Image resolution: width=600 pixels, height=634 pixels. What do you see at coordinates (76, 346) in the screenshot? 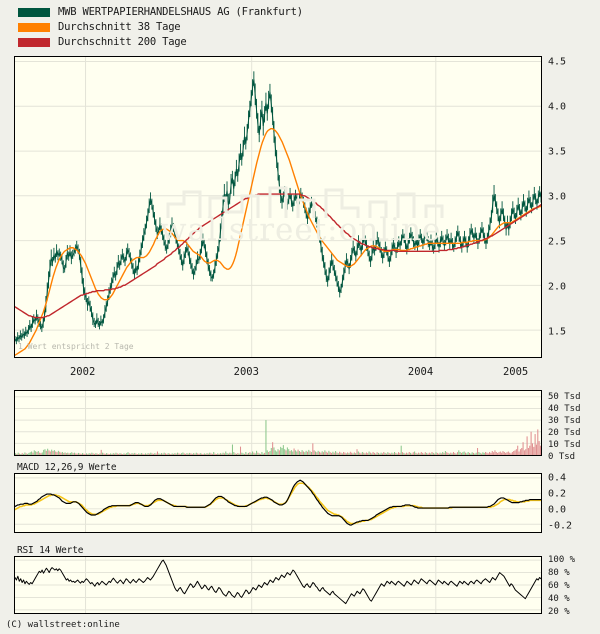
I see `price-chart-note: 1 Wert entspricht 2 Tage` at bounding box center [76, 346].